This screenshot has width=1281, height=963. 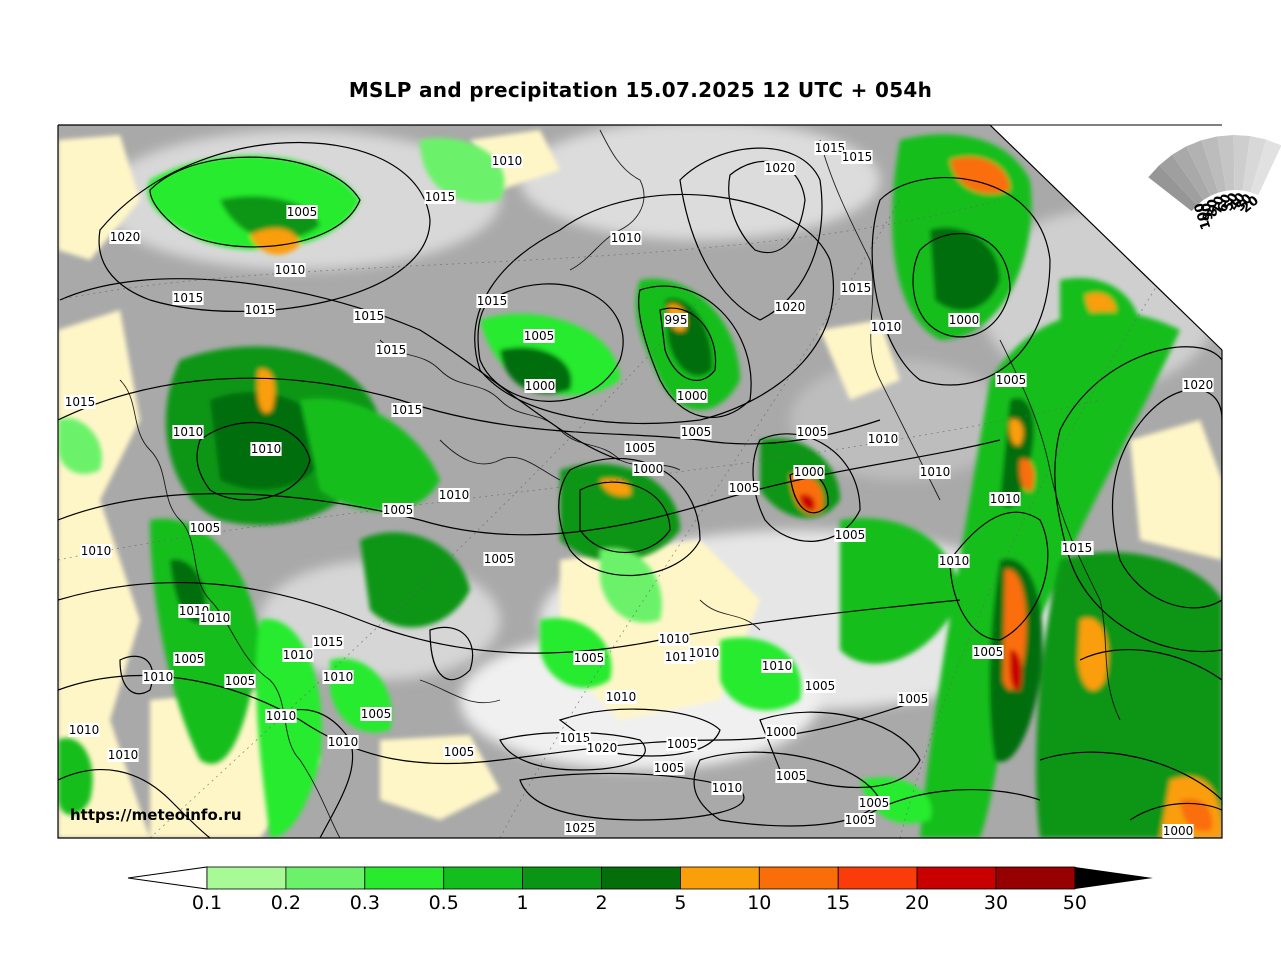 What do you see at coordinates (580, 828) in the screenshot?
I see `isobar-label: 1025` at bounding box center [580, 828].